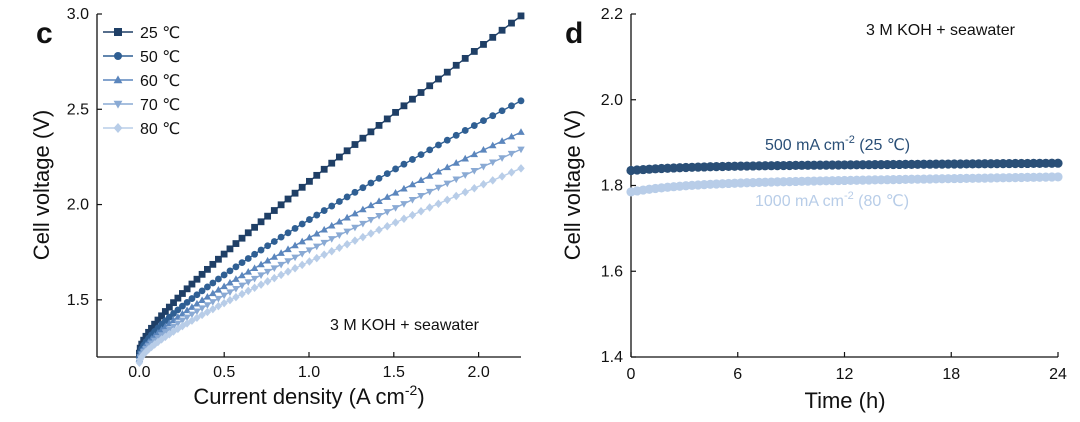 The width and height of the screenshot is (1080, 422). Describe the element at coordinates (1058, 374) in the screenshot. I see `d-x-tick-label: 24` at that location.